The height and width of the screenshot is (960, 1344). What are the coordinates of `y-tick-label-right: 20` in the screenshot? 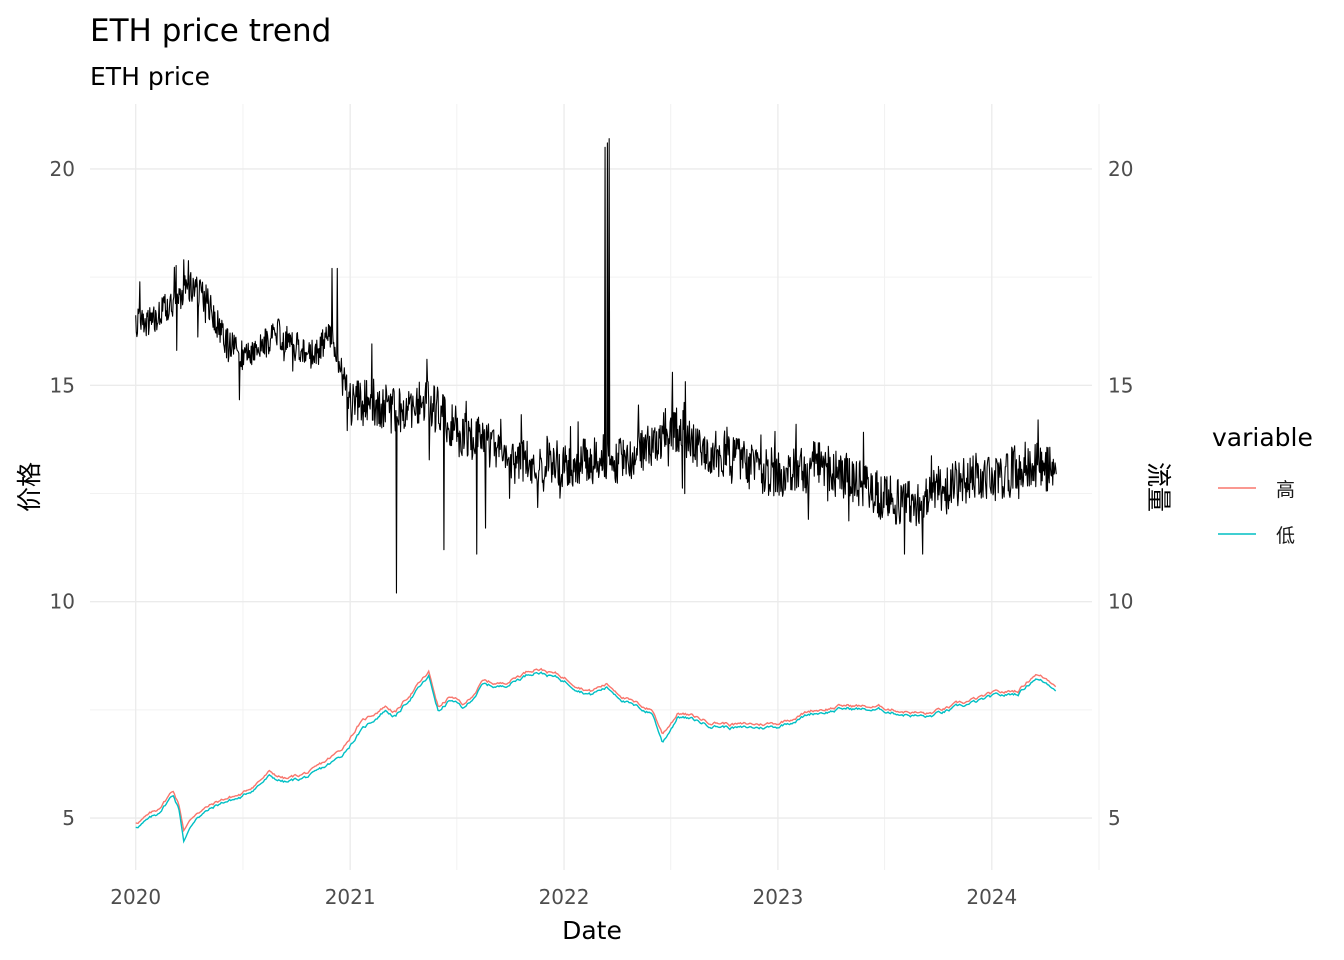 It's located at (1120, 169).